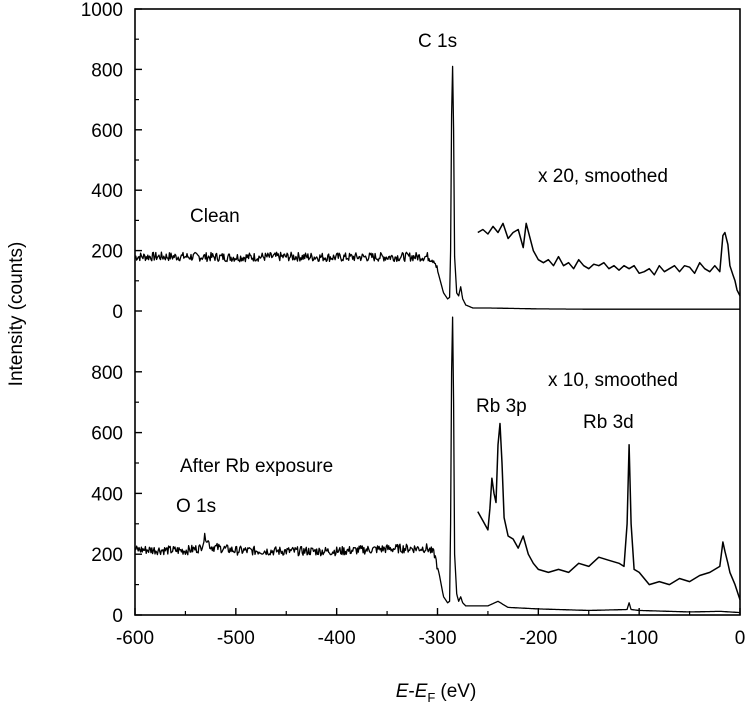 The width and height of the screenshot is (747, 716). What do you see at coordinates (107, 70) in the screenshot?
I see `y-tick-label-upper: 800` at bounding box center [107, 70].